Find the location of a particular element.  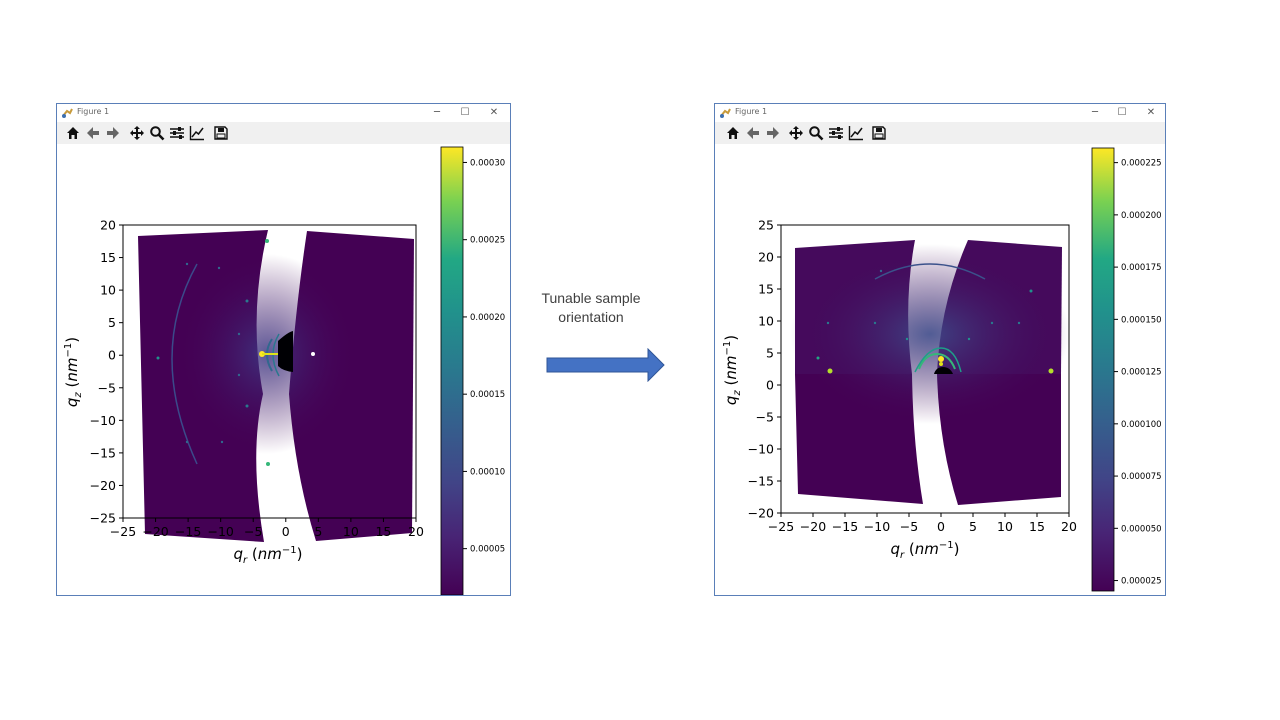

colorbar-tick-label: 0.00020 is located at coordinates (487, 318).